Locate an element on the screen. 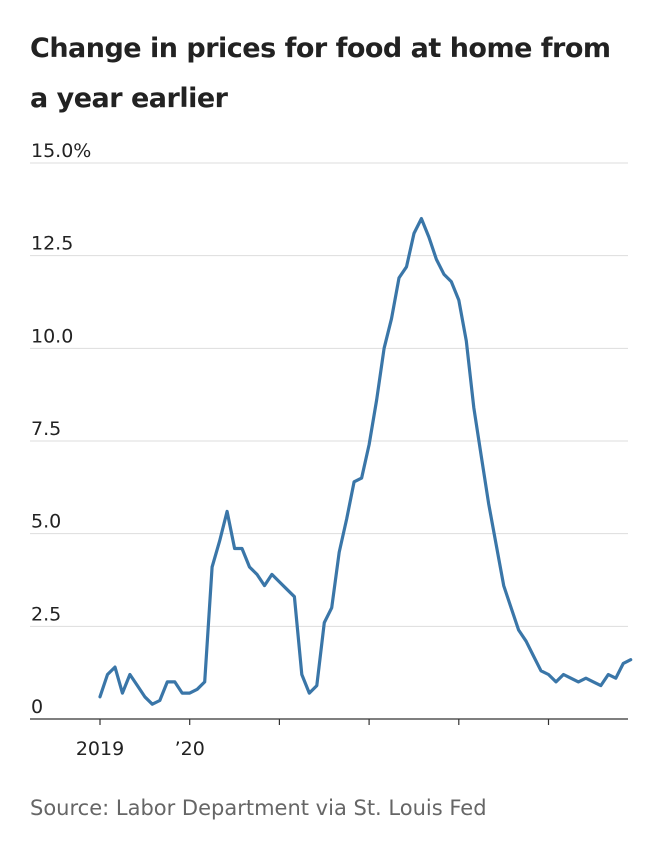  y-tick-label: 12.5 is located at coordinates (52, 244).